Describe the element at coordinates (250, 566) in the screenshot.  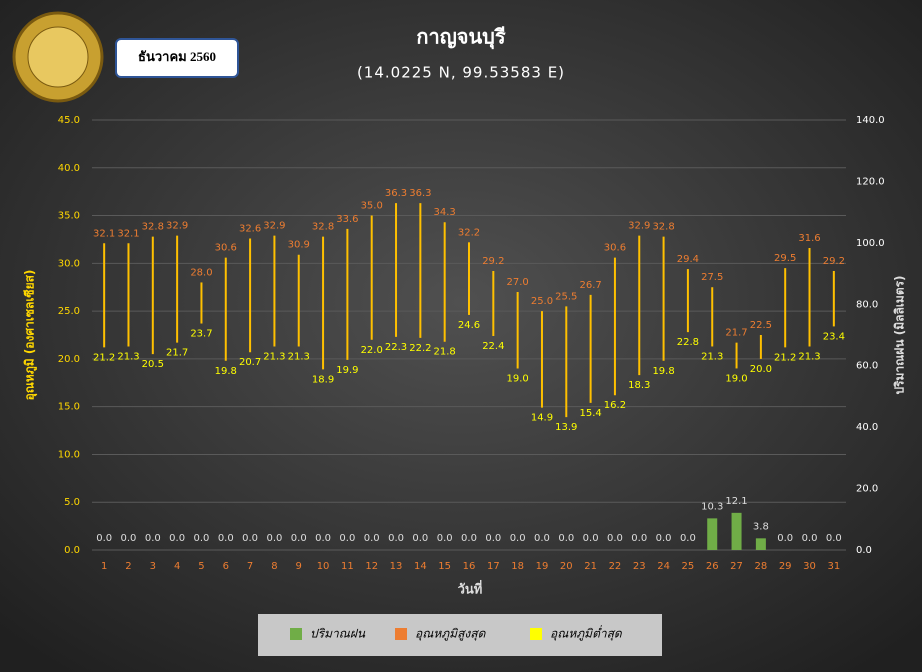
I see `x-tick-label: 7` at that location.